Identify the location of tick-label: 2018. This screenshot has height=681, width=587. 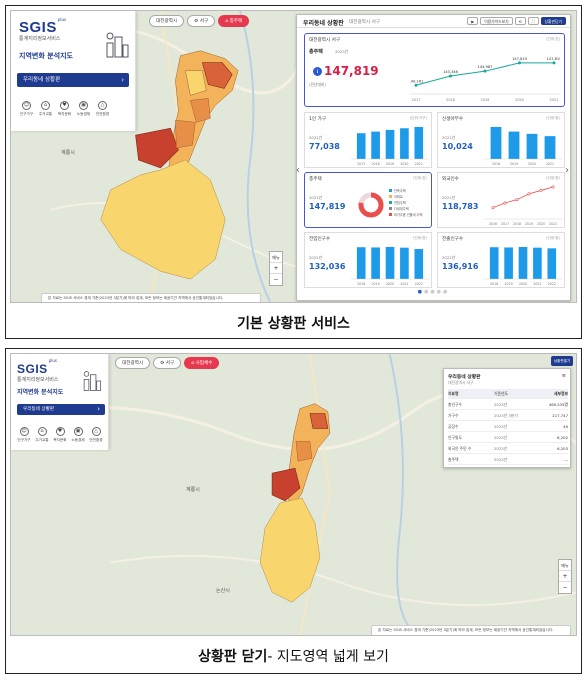
(496, 164).